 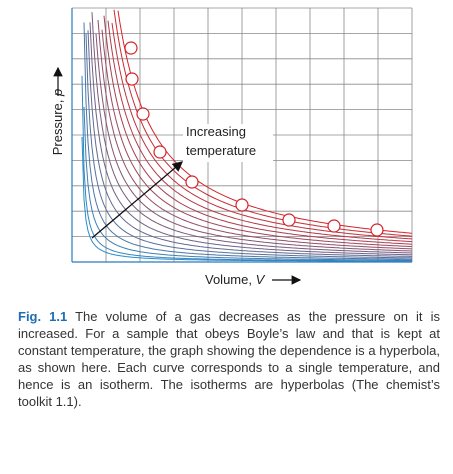 I want to click on temperature-arrow, so click(x=137, y=200).